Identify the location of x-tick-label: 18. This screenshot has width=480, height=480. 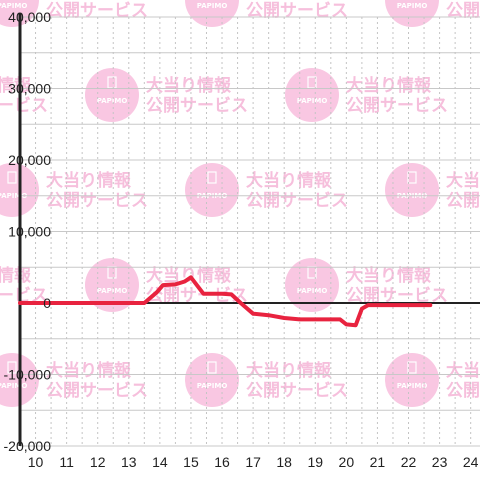
(284, 462).